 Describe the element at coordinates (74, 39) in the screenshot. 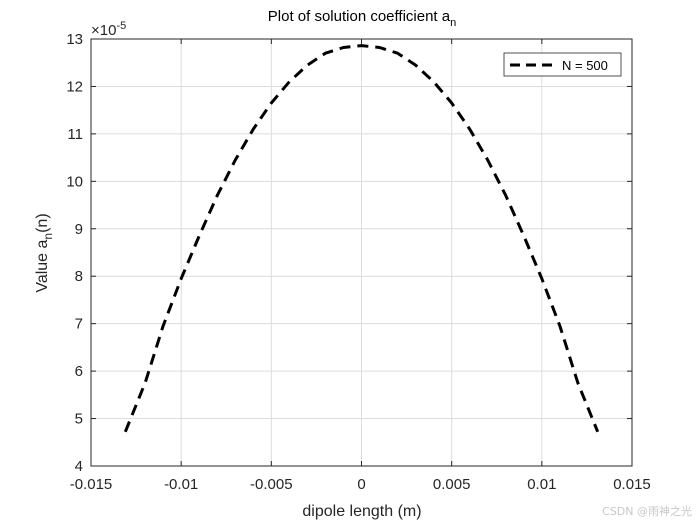

I see `y-tick-label: 13` at that location.